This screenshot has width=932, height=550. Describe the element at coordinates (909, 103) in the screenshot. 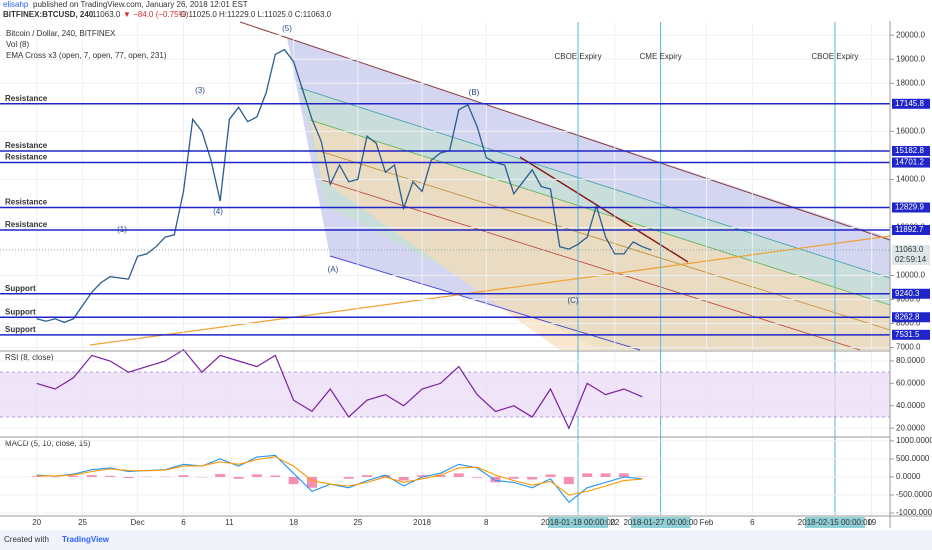

I see `level-value: 17145.8` at that location.